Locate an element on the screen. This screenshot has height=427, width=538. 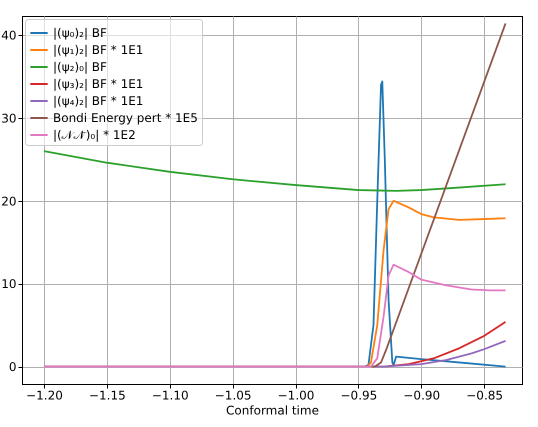
x-tick-label: −0.85 is located at coordinates (485, 395).